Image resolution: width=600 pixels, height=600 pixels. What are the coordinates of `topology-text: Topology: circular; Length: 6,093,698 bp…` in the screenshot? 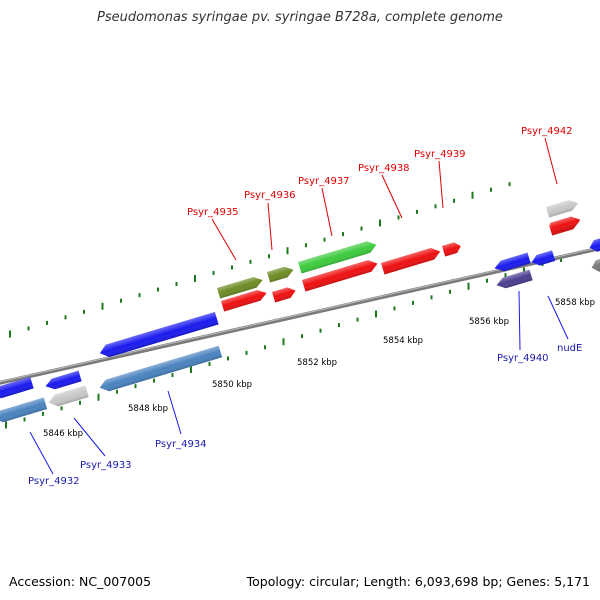 It's located at (418, 581).